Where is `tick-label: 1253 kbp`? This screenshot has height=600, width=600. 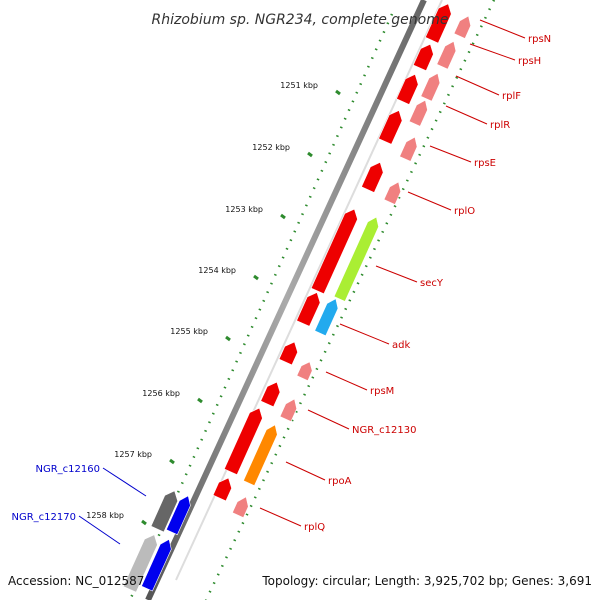
tick-label: 1253 kbp is located at coordinates (244, 209).